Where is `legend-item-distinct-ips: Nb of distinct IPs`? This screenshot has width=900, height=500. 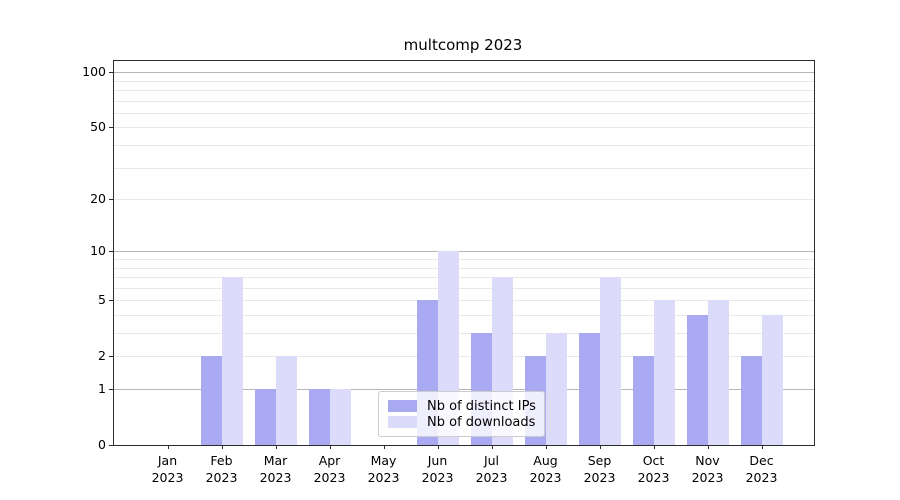
legend-item-distinct-ips: Nb of distinct IPs is located at coordinates (462, 406).